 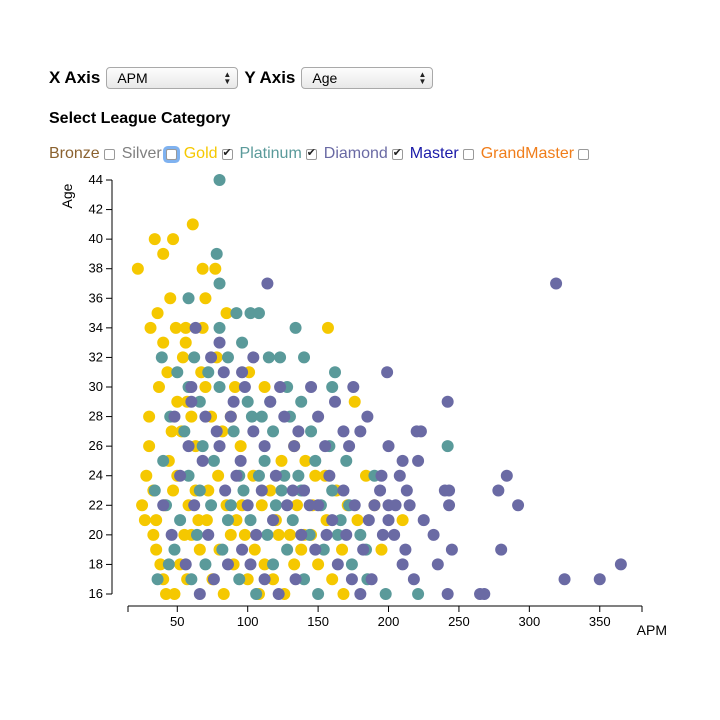 What do you see at coordinates (96, 534) in the screenshot?
I see `y-tick-label-20: 20` at bounding box center [96, 534].